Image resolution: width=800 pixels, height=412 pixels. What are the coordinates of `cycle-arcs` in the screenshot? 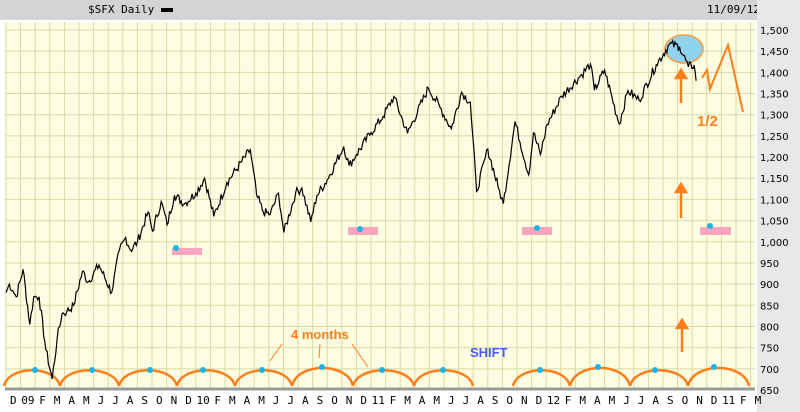 It's located at (376, 375).